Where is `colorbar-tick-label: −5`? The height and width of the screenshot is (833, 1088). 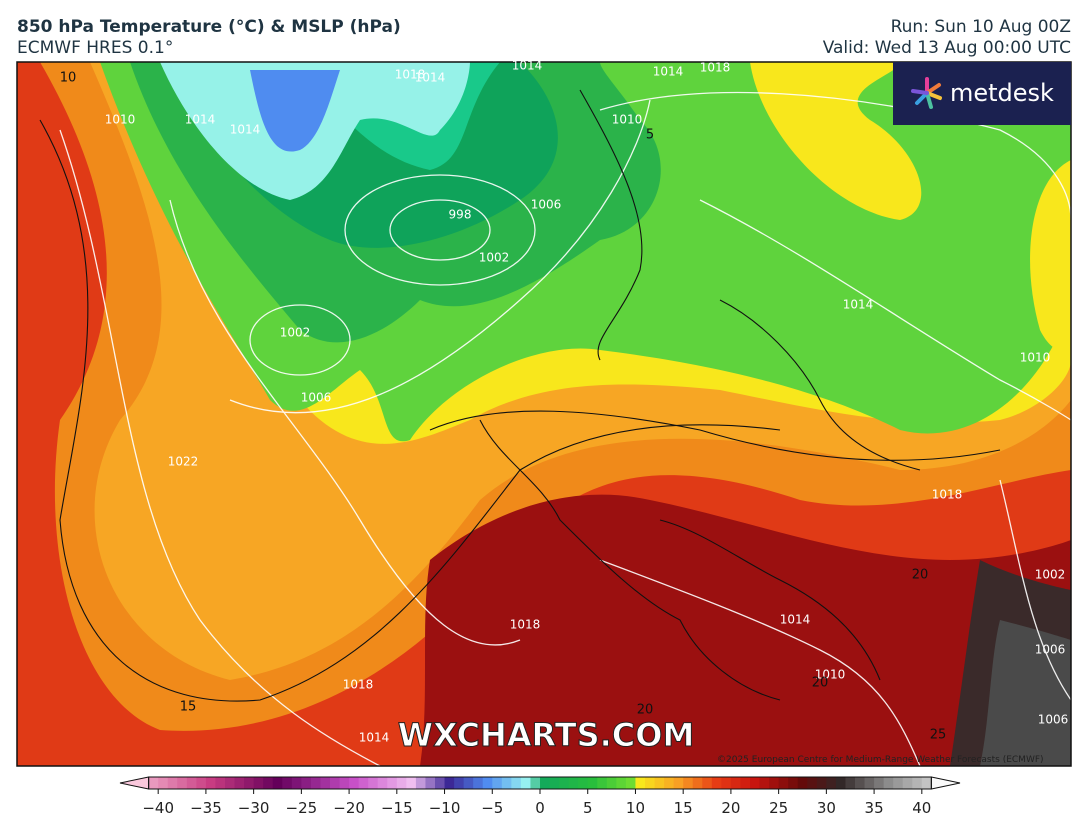 colorbar-tick-label: −5 is located at coordinates (492, 808).